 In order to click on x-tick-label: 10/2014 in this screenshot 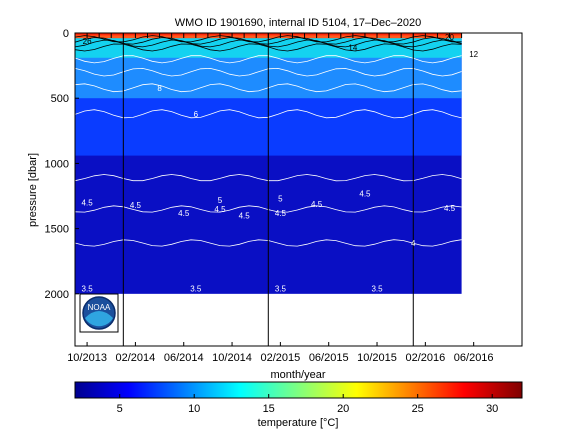, I will do `click(232, 358)`.